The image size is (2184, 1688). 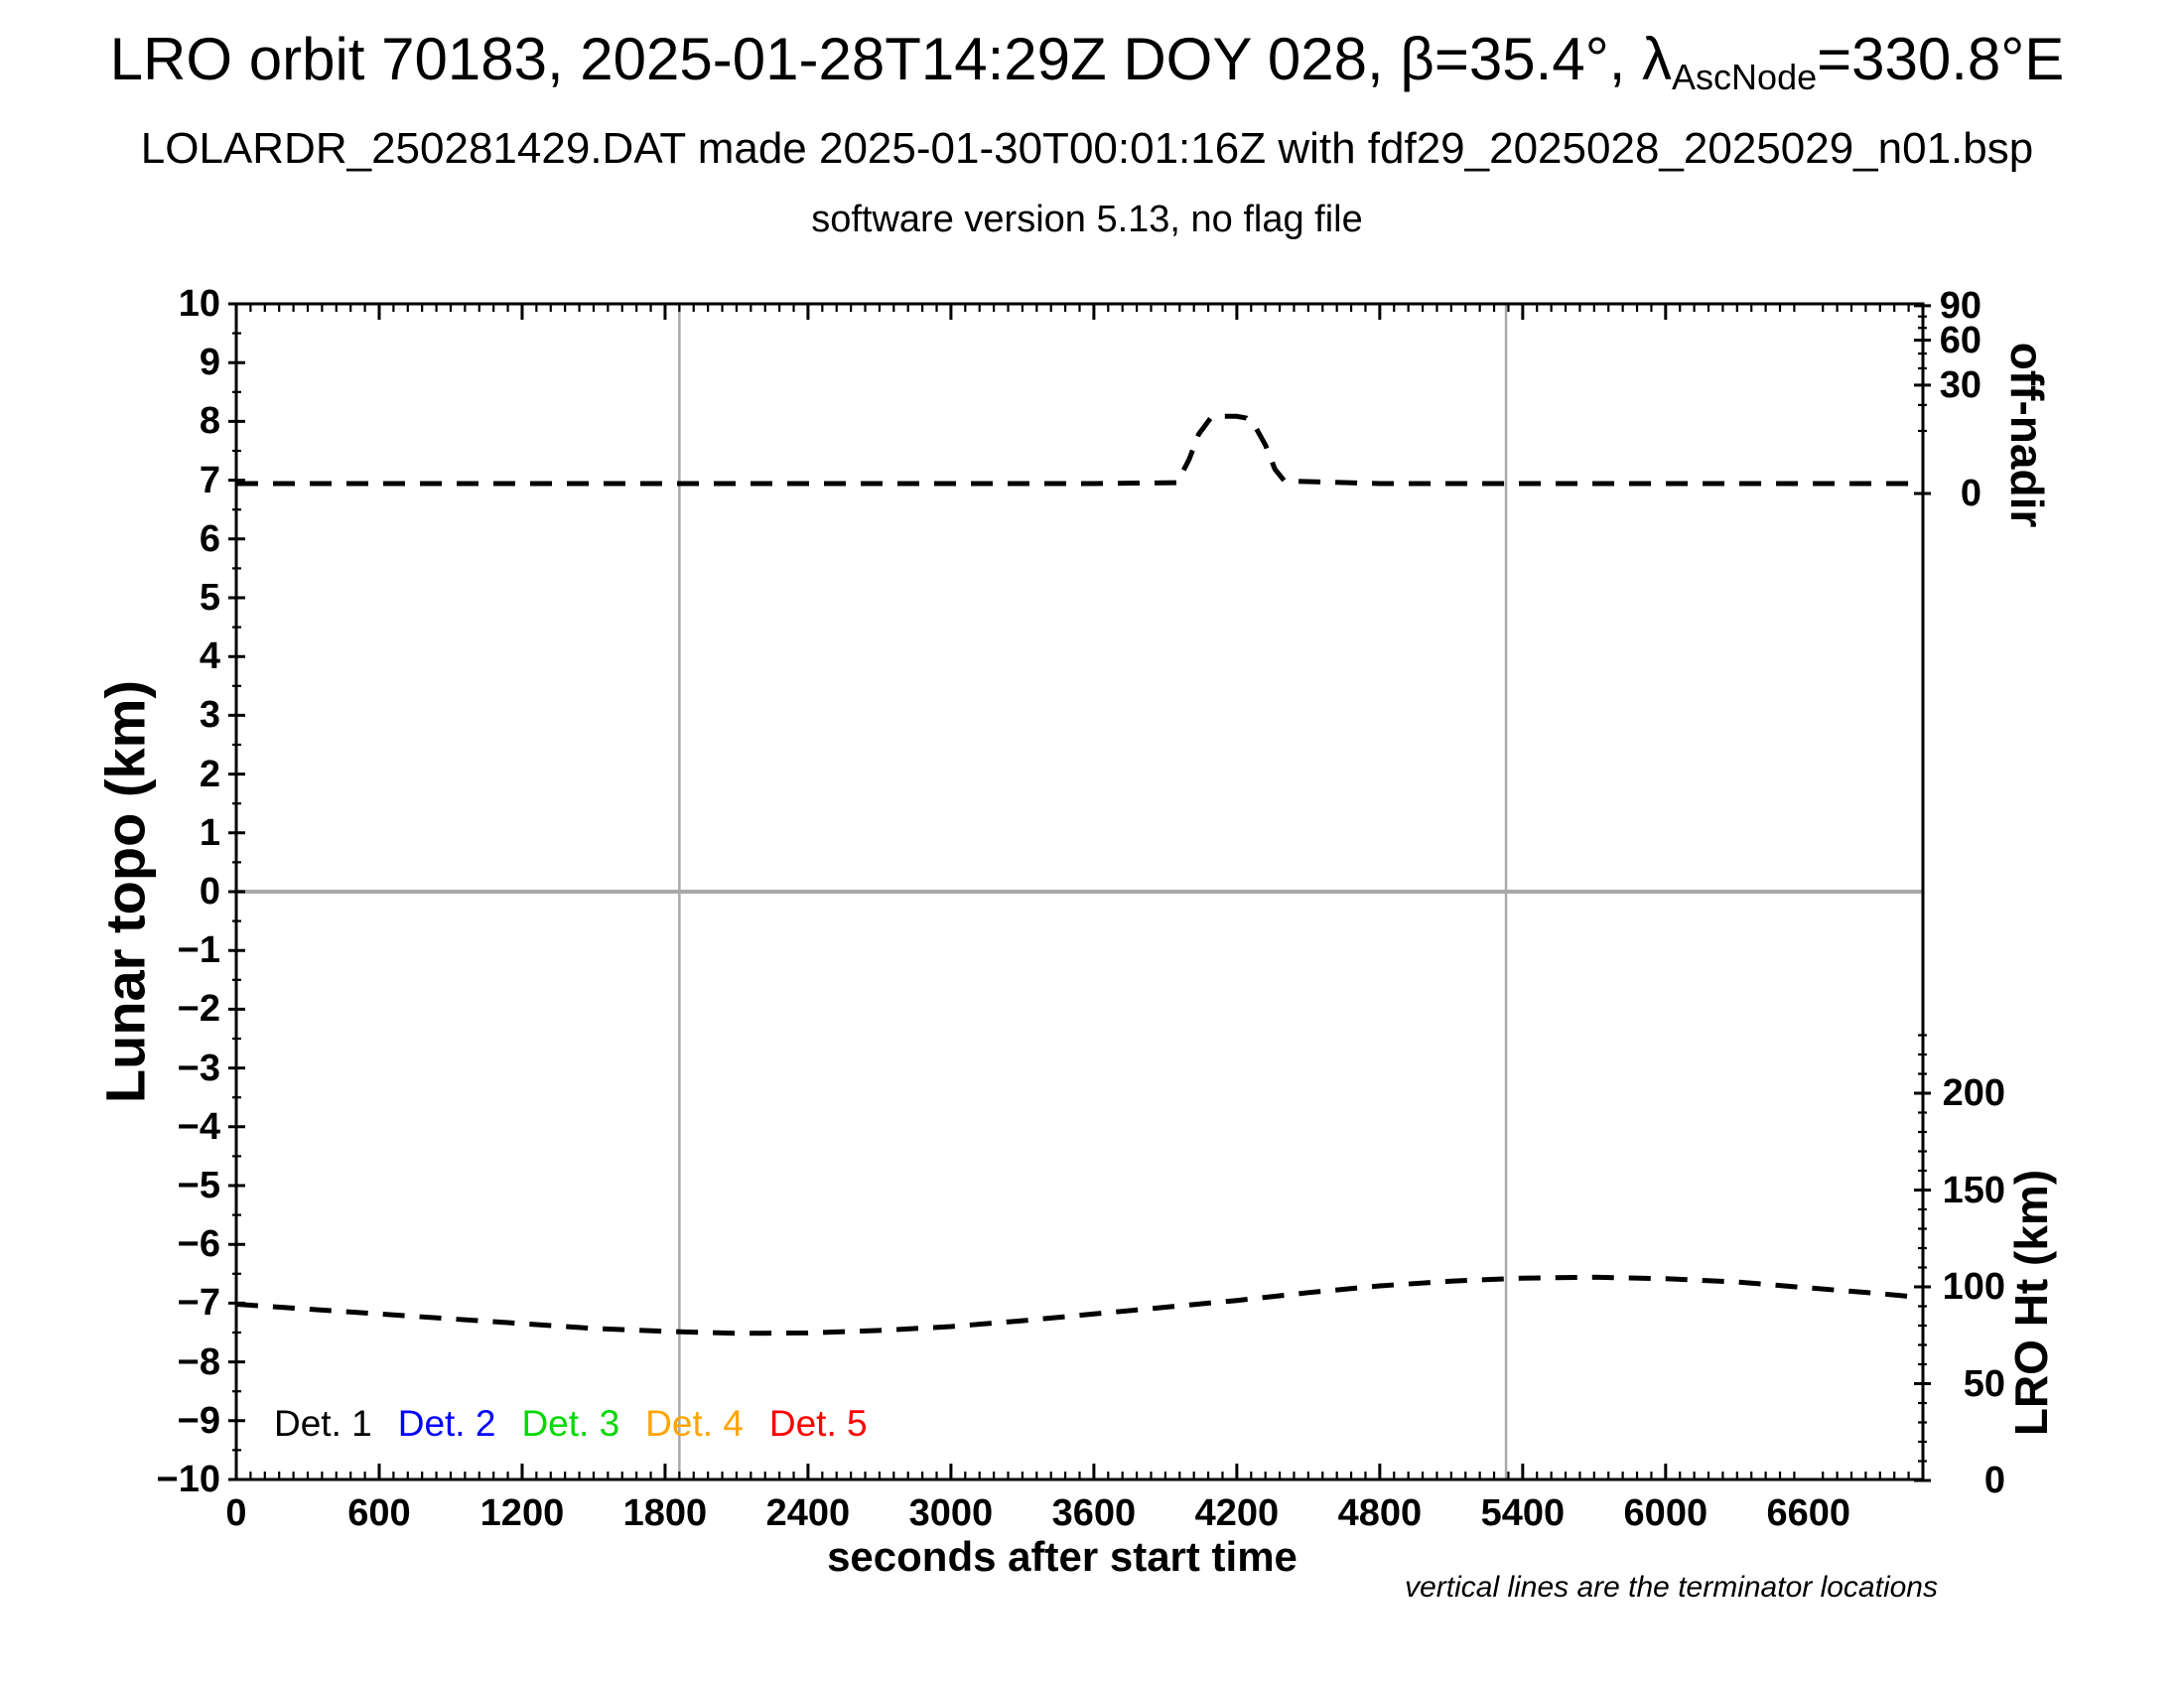 What do you see at coordinates (1970, 493) in the screenshot?
I see `offnadir-tick-label: 0` at bounding box center [1970, 493].